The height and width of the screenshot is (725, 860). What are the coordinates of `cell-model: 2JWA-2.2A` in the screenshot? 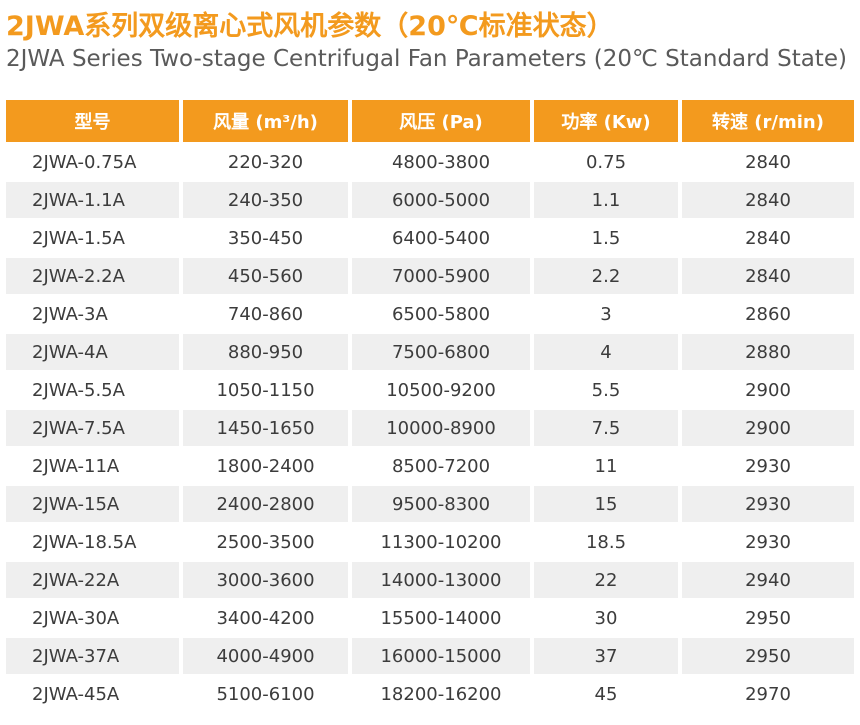 It's located at (92, 276).